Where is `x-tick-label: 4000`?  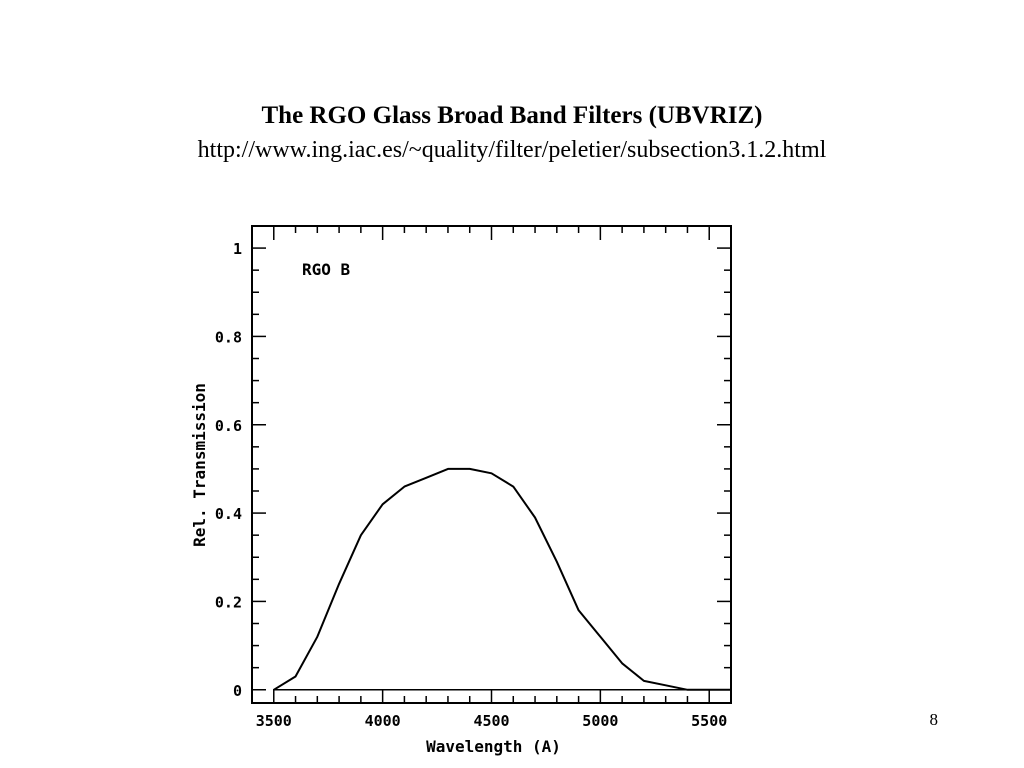
x-tick-label: 4000 is located at coordinates (383, 721).